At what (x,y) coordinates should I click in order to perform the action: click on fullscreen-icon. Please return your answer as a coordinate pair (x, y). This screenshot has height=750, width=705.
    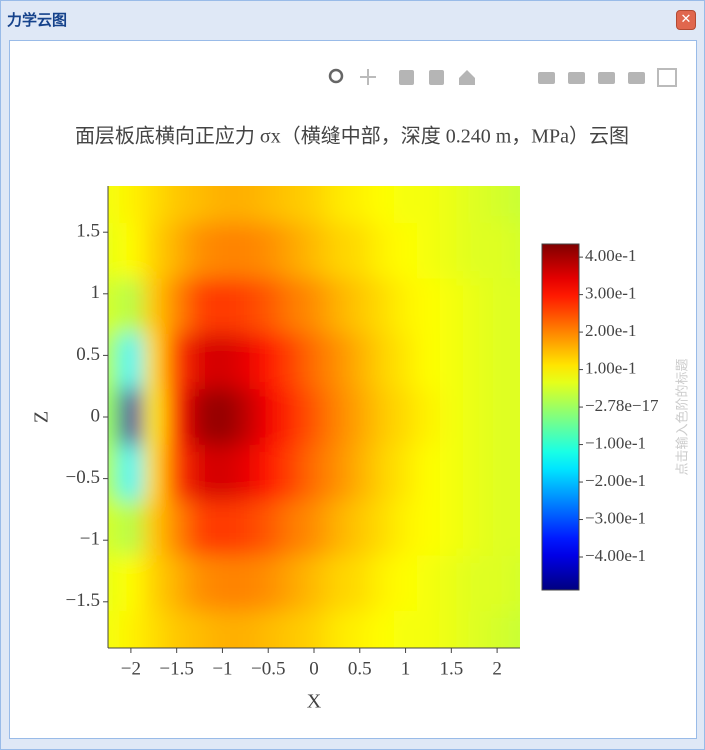
    Looking at the image, I should click on (667, 77).